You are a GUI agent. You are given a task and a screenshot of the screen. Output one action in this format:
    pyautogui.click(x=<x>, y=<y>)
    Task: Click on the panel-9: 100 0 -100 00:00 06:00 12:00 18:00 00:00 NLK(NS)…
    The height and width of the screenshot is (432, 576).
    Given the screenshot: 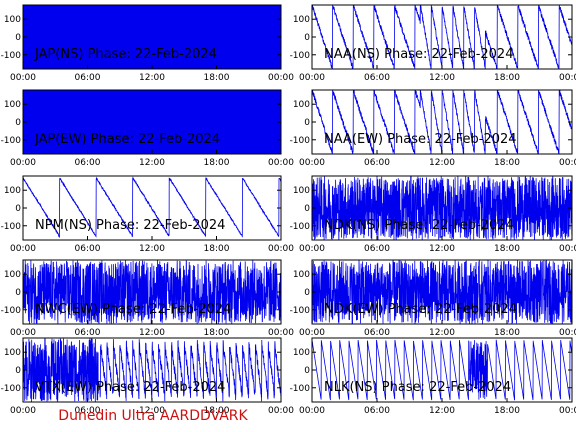 What is the action you would take?
    pyautogui.click(x=433, y=376)
    